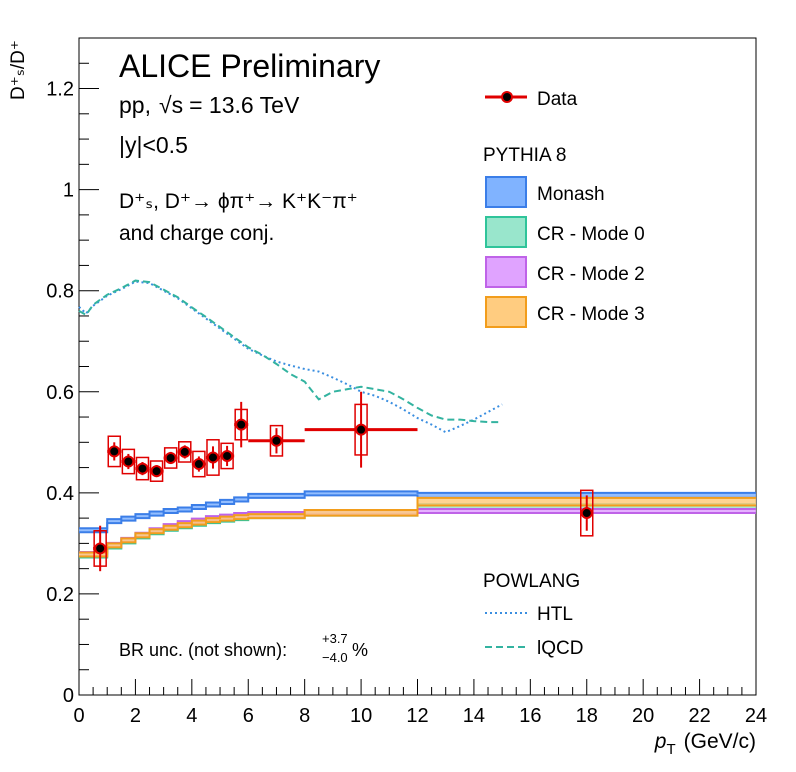 This screenshot has height=772, width=796. Describe the element at coordinates (60, 393) in the screenshot. I see `y-tick-label: 0.6` at that location.